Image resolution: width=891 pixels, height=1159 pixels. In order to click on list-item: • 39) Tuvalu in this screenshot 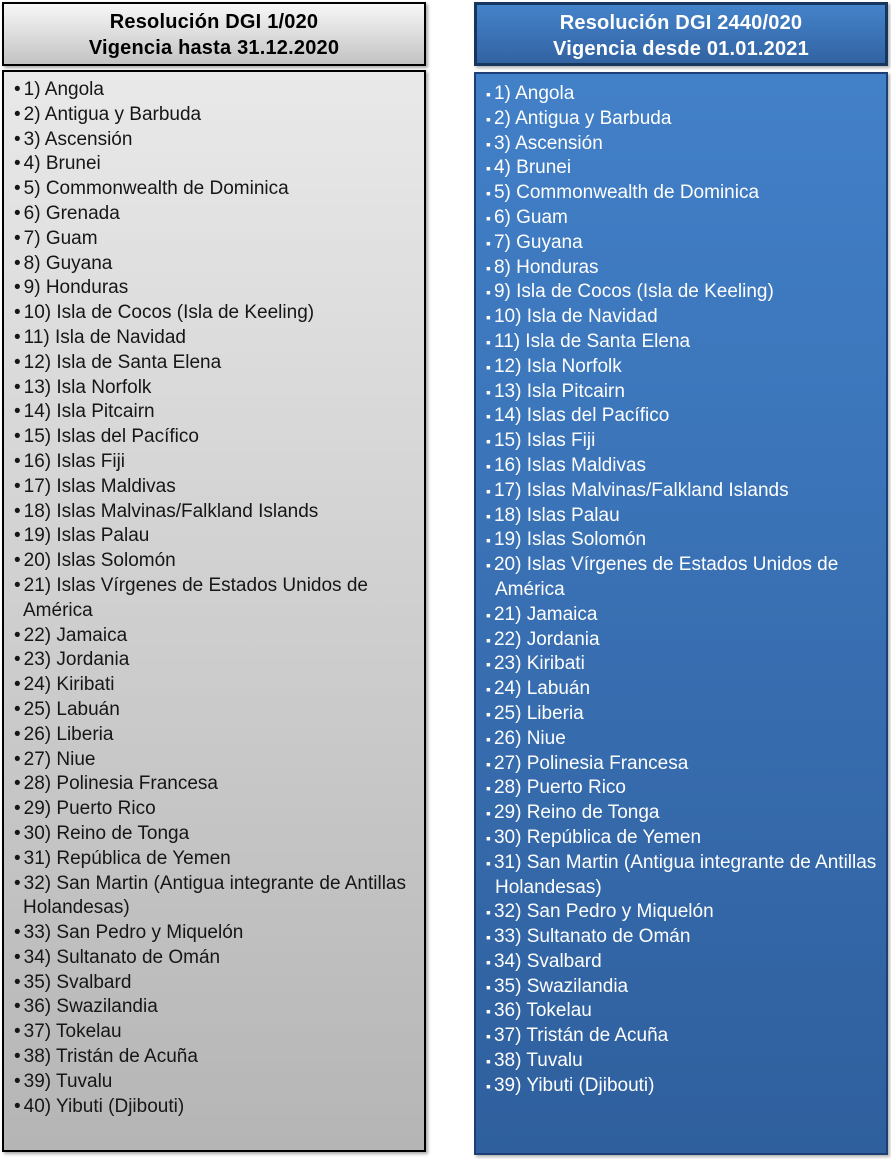, I will do `click(216, 1082)`.